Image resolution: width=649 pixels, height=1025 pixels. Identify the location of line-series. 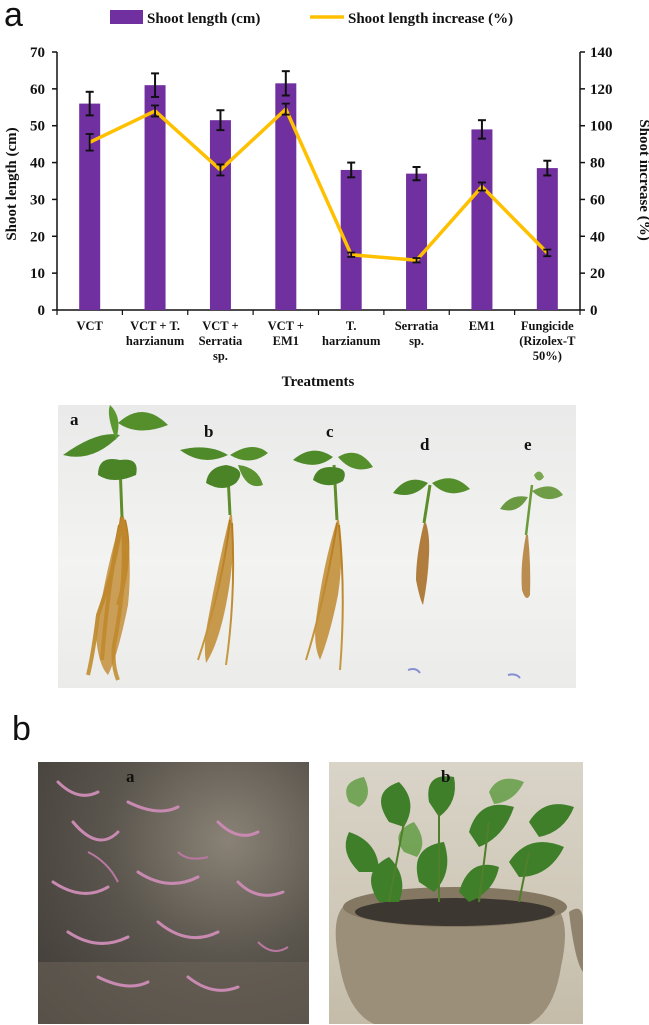
(318, 183).